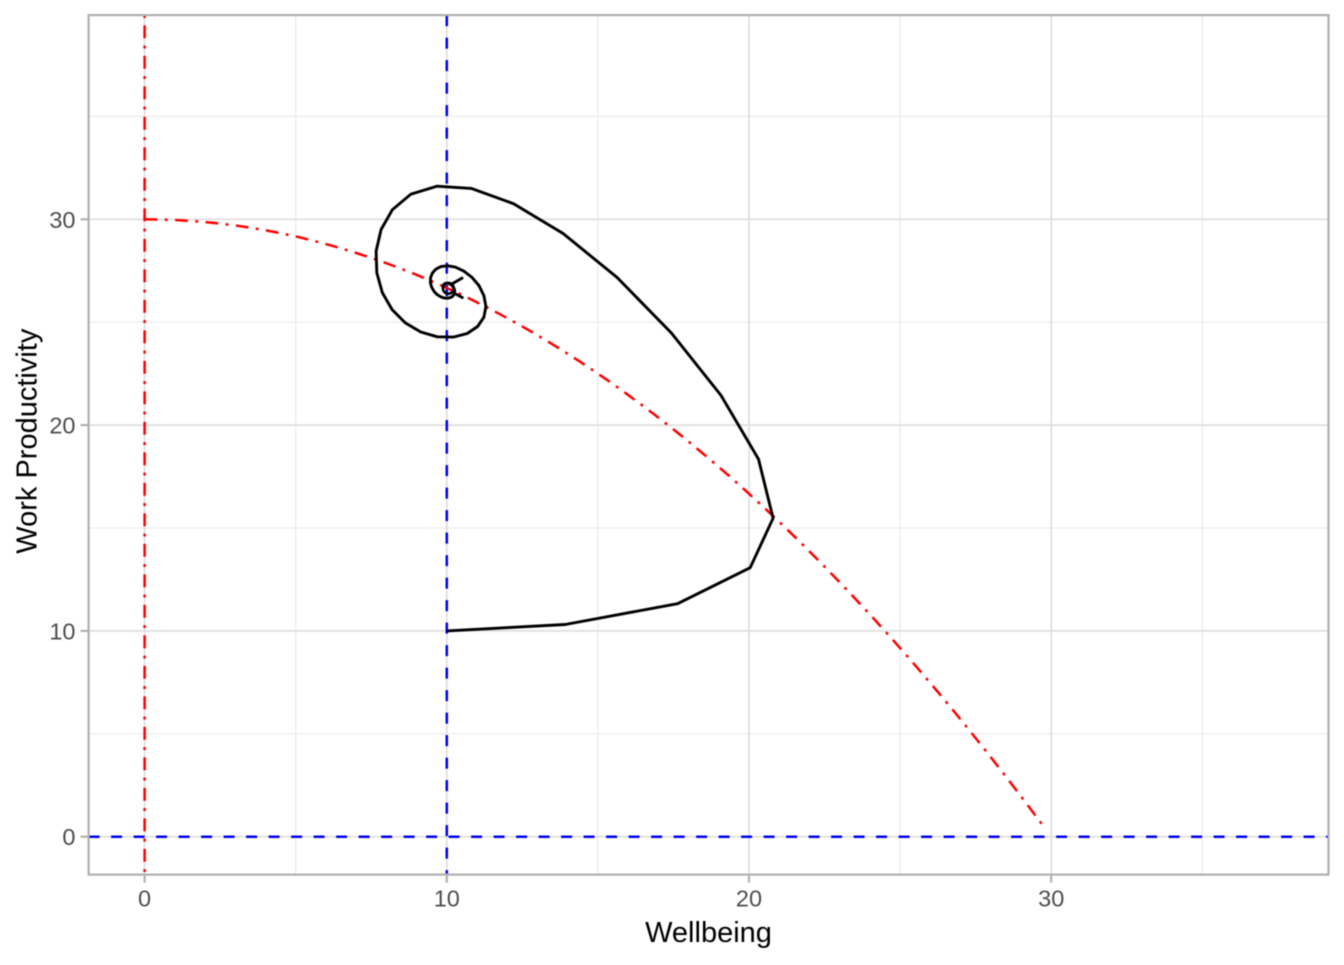 The width and height of the screenshot is (1344, 965). What do you see at coordinates (708, 933) in the screenshot?
I see `svg-text: Wellbeing` at bounding box center [708, 933].